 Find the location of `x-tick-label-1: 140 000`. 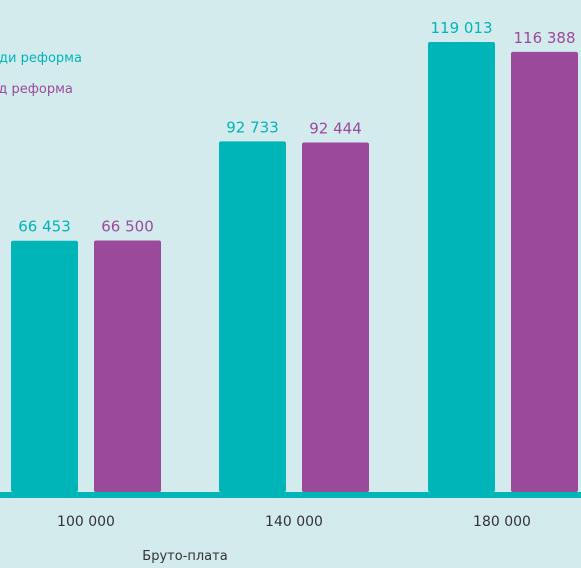

x-tick-label-1: 140 000 is located at coordinates (294, 522).